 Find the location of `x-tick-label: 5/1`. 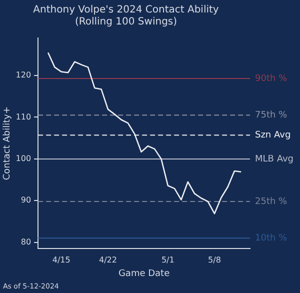

x-tick-label: 5/1 is located at coordinates (167, 259).